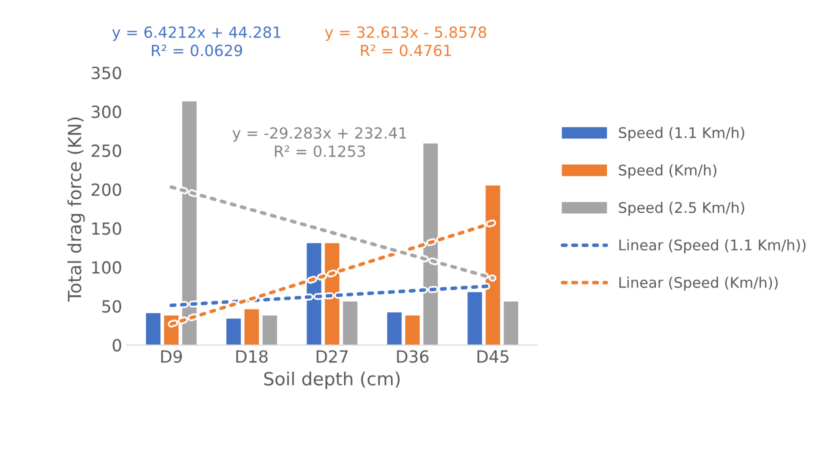 This screenshot has width=820, height=454. I want to click on y-axis-title: Total drag force (KN), so click(76, 210).